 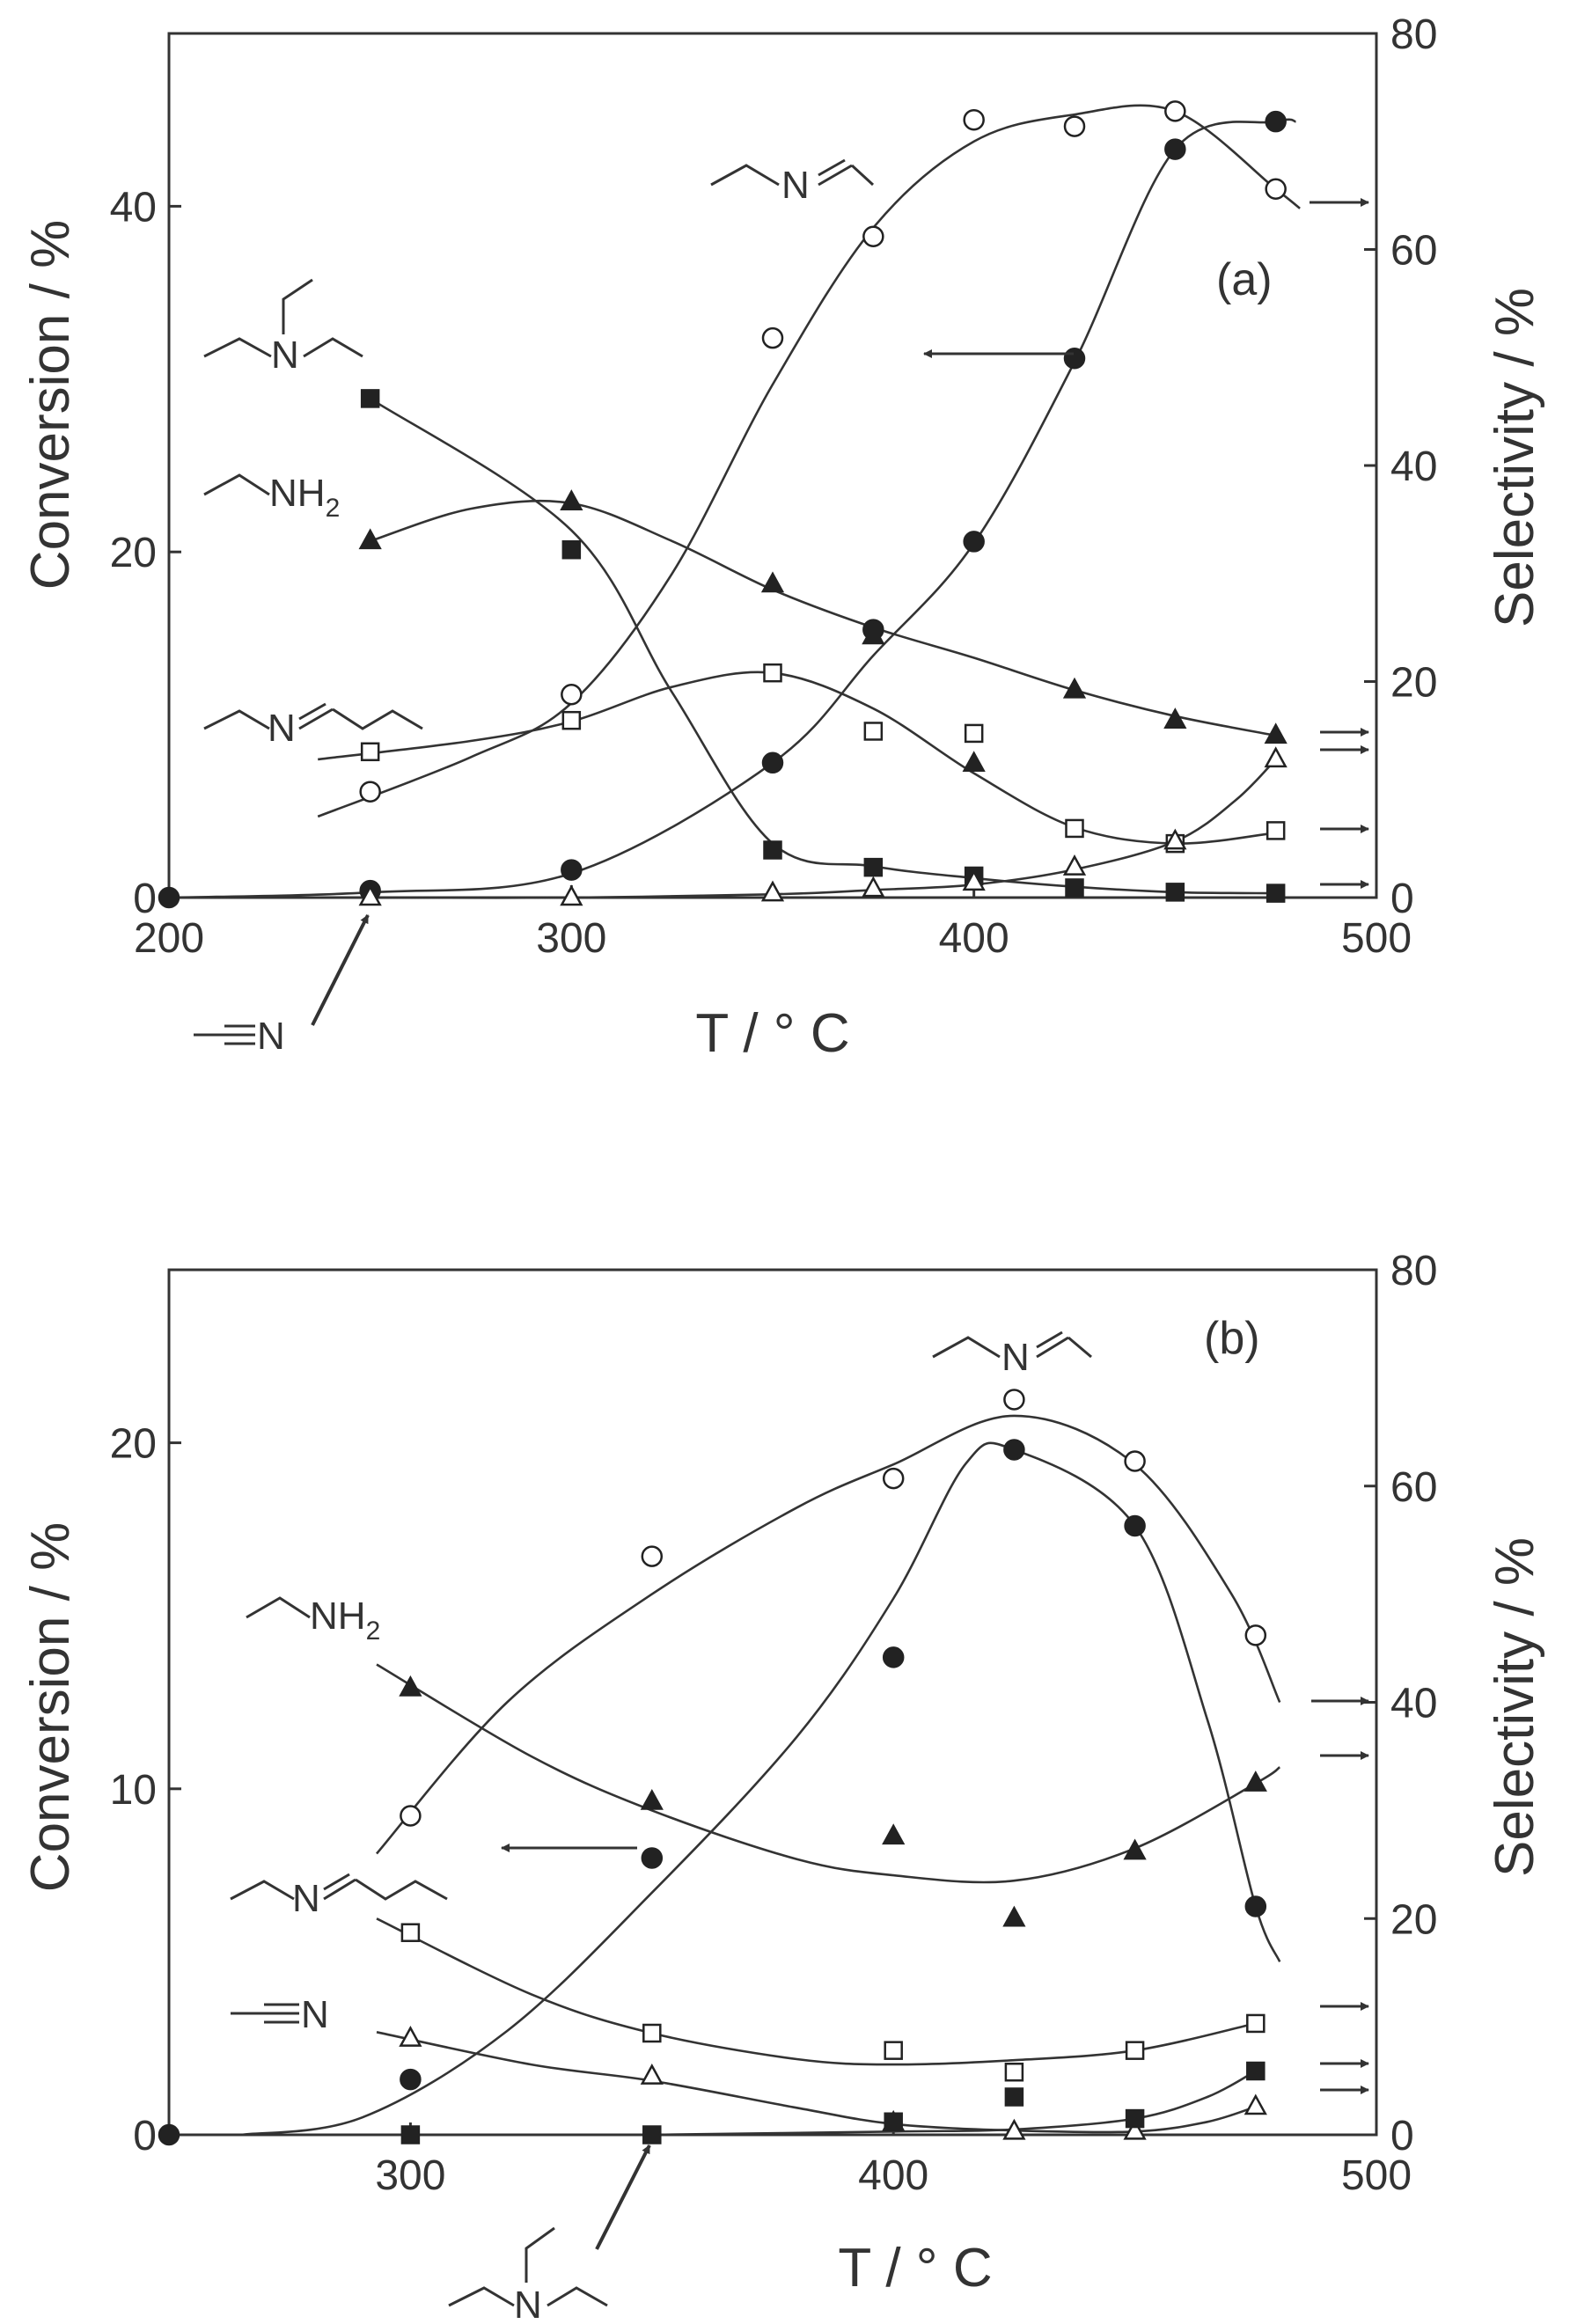 What do you see at coordinates (1340, 1895) in the screenshot?
I see `selectivity-arrows` at bounding box center [1340, 1895].